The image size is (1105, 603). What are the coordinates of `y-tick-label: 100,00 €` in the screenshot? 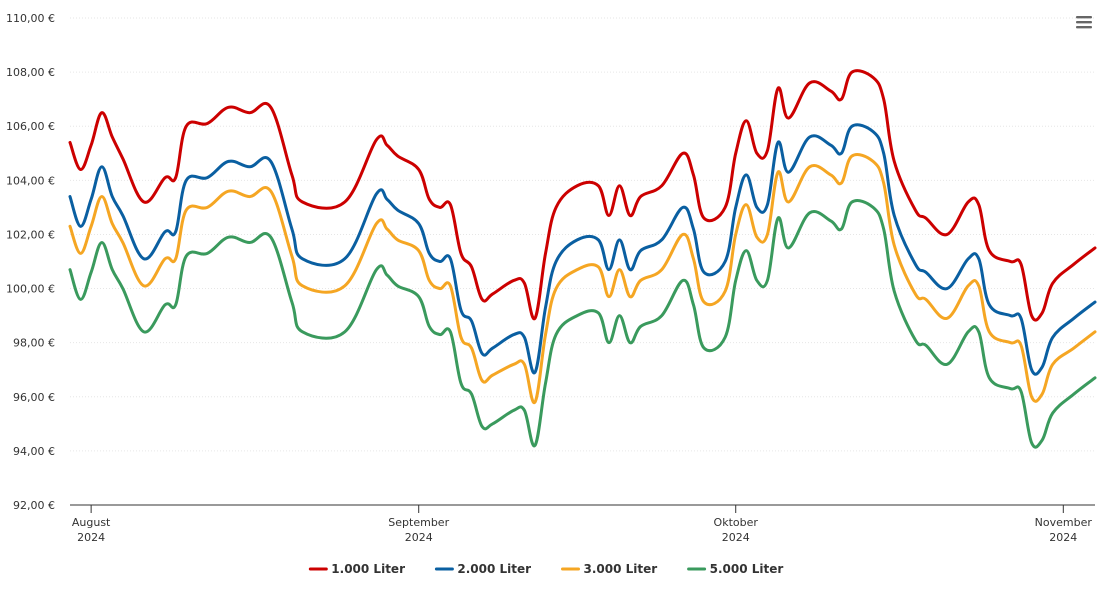 It's located at (30, 289).